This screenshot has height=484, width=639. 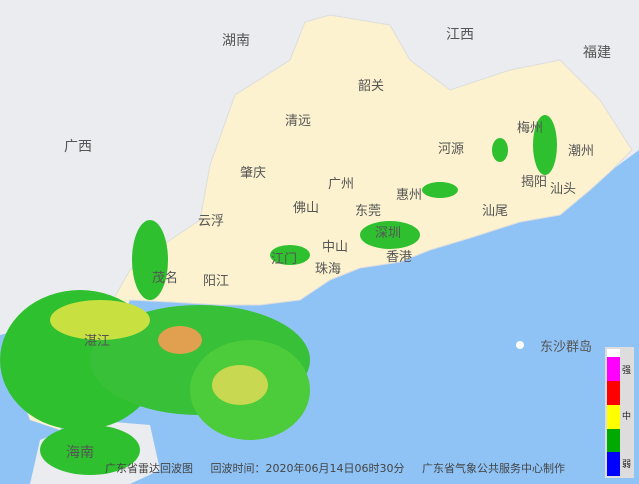 What do you see at coordinates (627, 465) in the screenshot?
I see `legend-weak: 弱` at bounding box center [627, 465].